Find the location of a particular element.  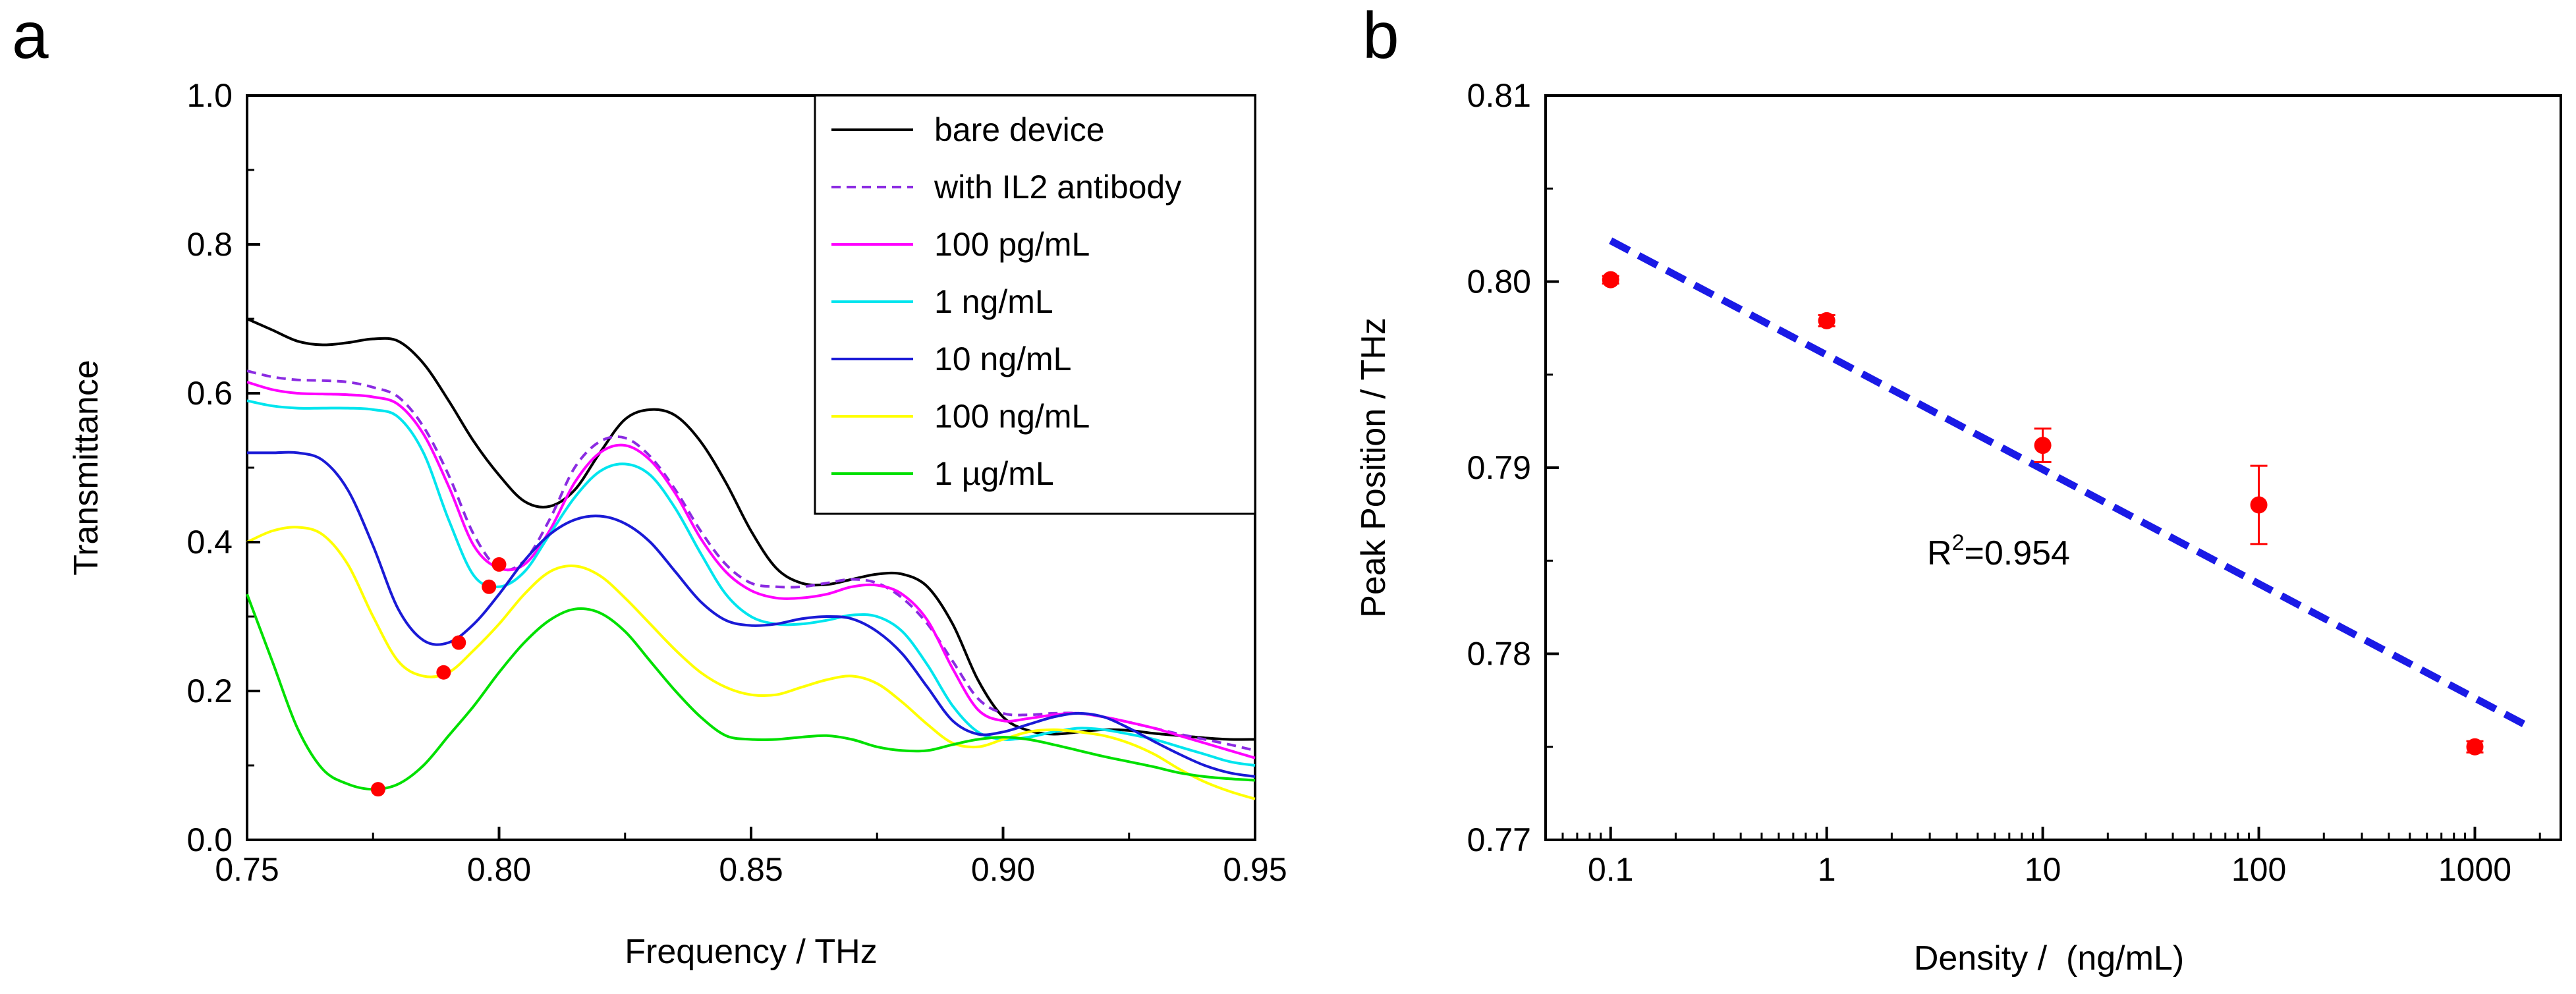

legend-label: 1 µg/mL is located at coordinates (994, 473).